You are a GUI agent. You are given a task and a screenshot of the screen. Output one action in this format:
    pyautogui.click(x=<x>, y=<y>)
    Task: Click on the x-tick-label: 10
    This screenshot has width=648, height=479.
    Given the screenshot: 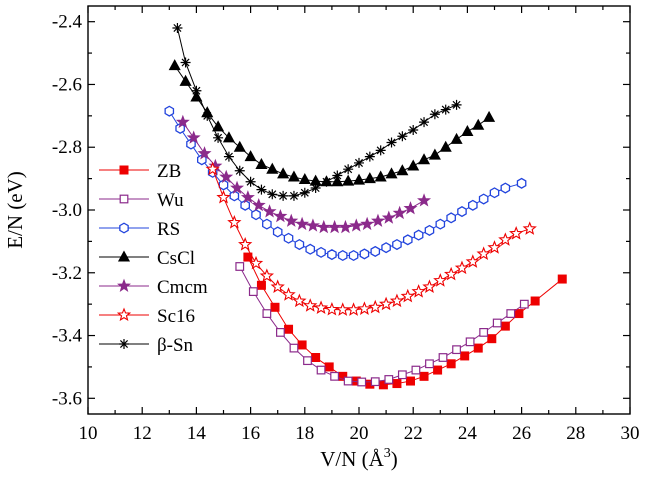 What is the action you would take?
    pyautogui.click(x=88, y=433)
    